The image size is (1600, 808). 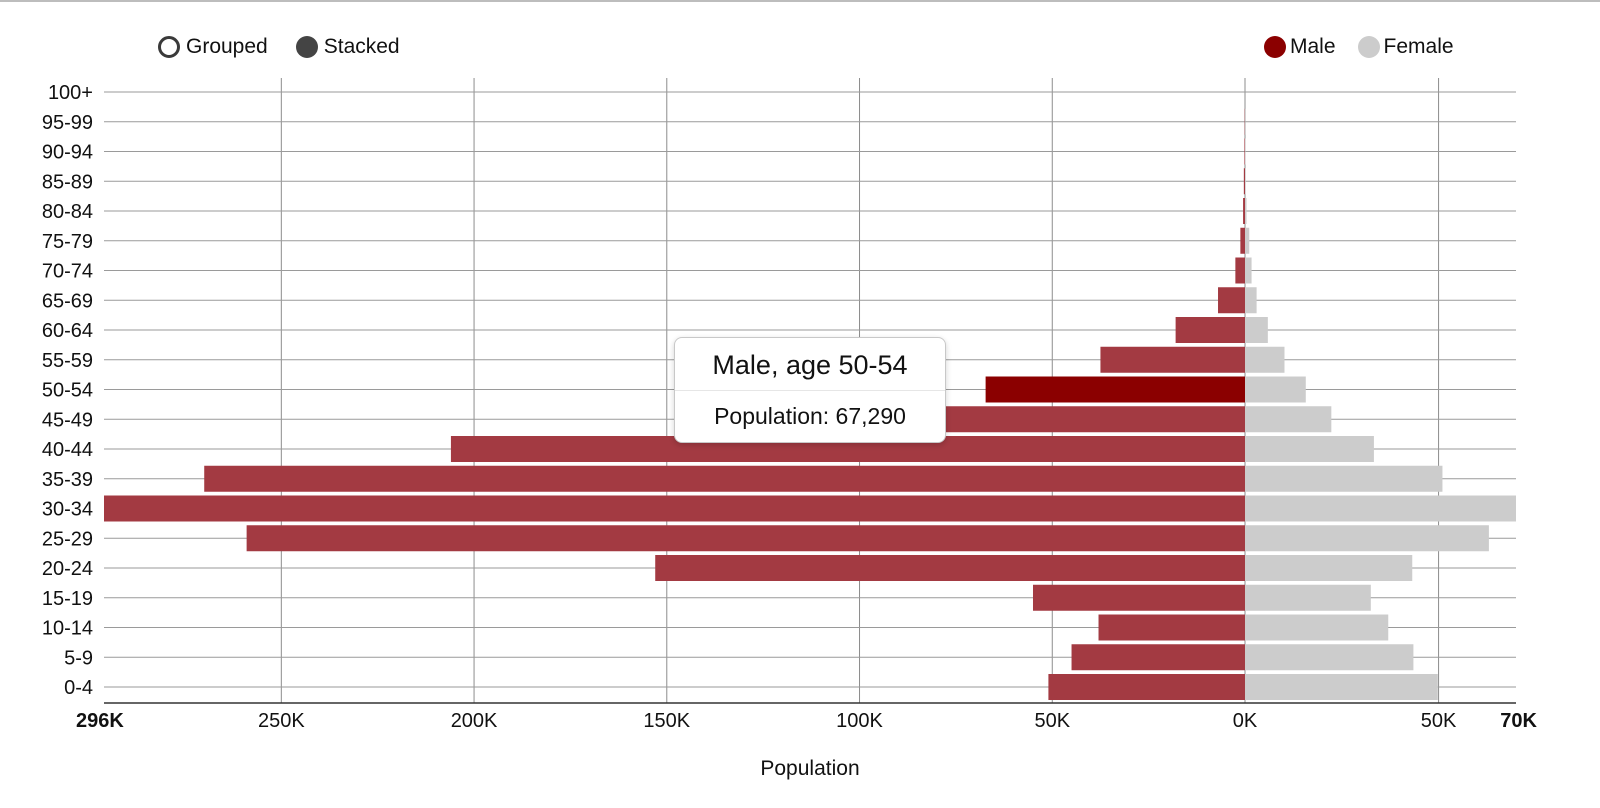 I want to click on stacked-radio: Stacked, so click(x=347, y=47).